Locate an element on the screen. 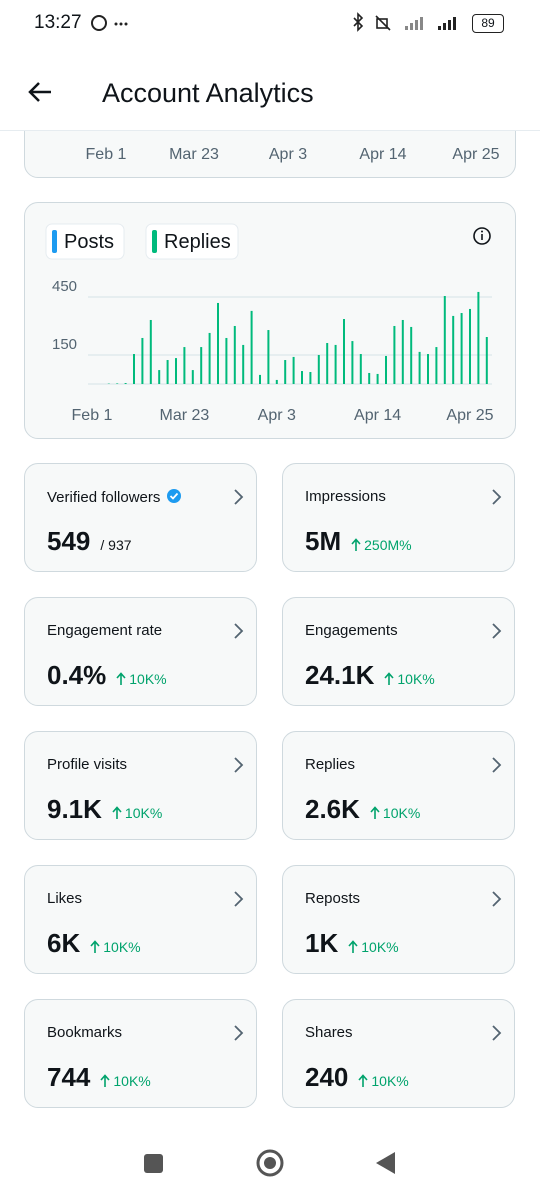 The width and height of the screenshot is (540, 1199). y-tick-label: 150 is located at coordinates (64, 344).